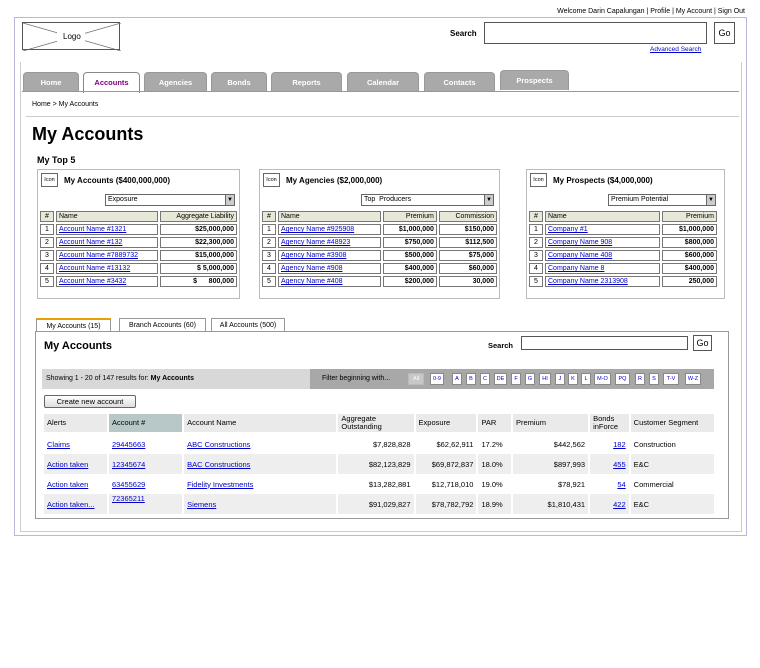 The image size is (760, 668). Describe the element at coordinates (601, 11) in the screenshot. I see `welcome-text: Welcome Darin Capalungan` at that location.